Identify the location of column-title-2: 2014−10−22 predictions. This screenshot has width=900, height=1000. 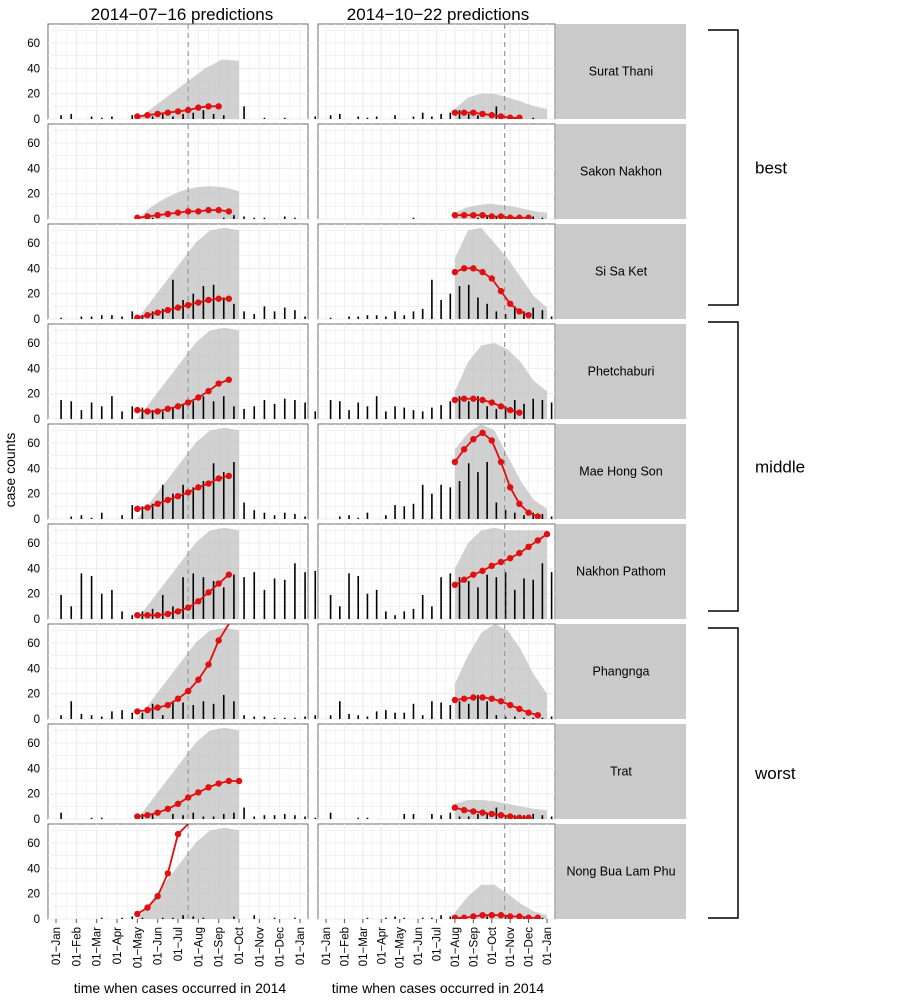
(438, 14).